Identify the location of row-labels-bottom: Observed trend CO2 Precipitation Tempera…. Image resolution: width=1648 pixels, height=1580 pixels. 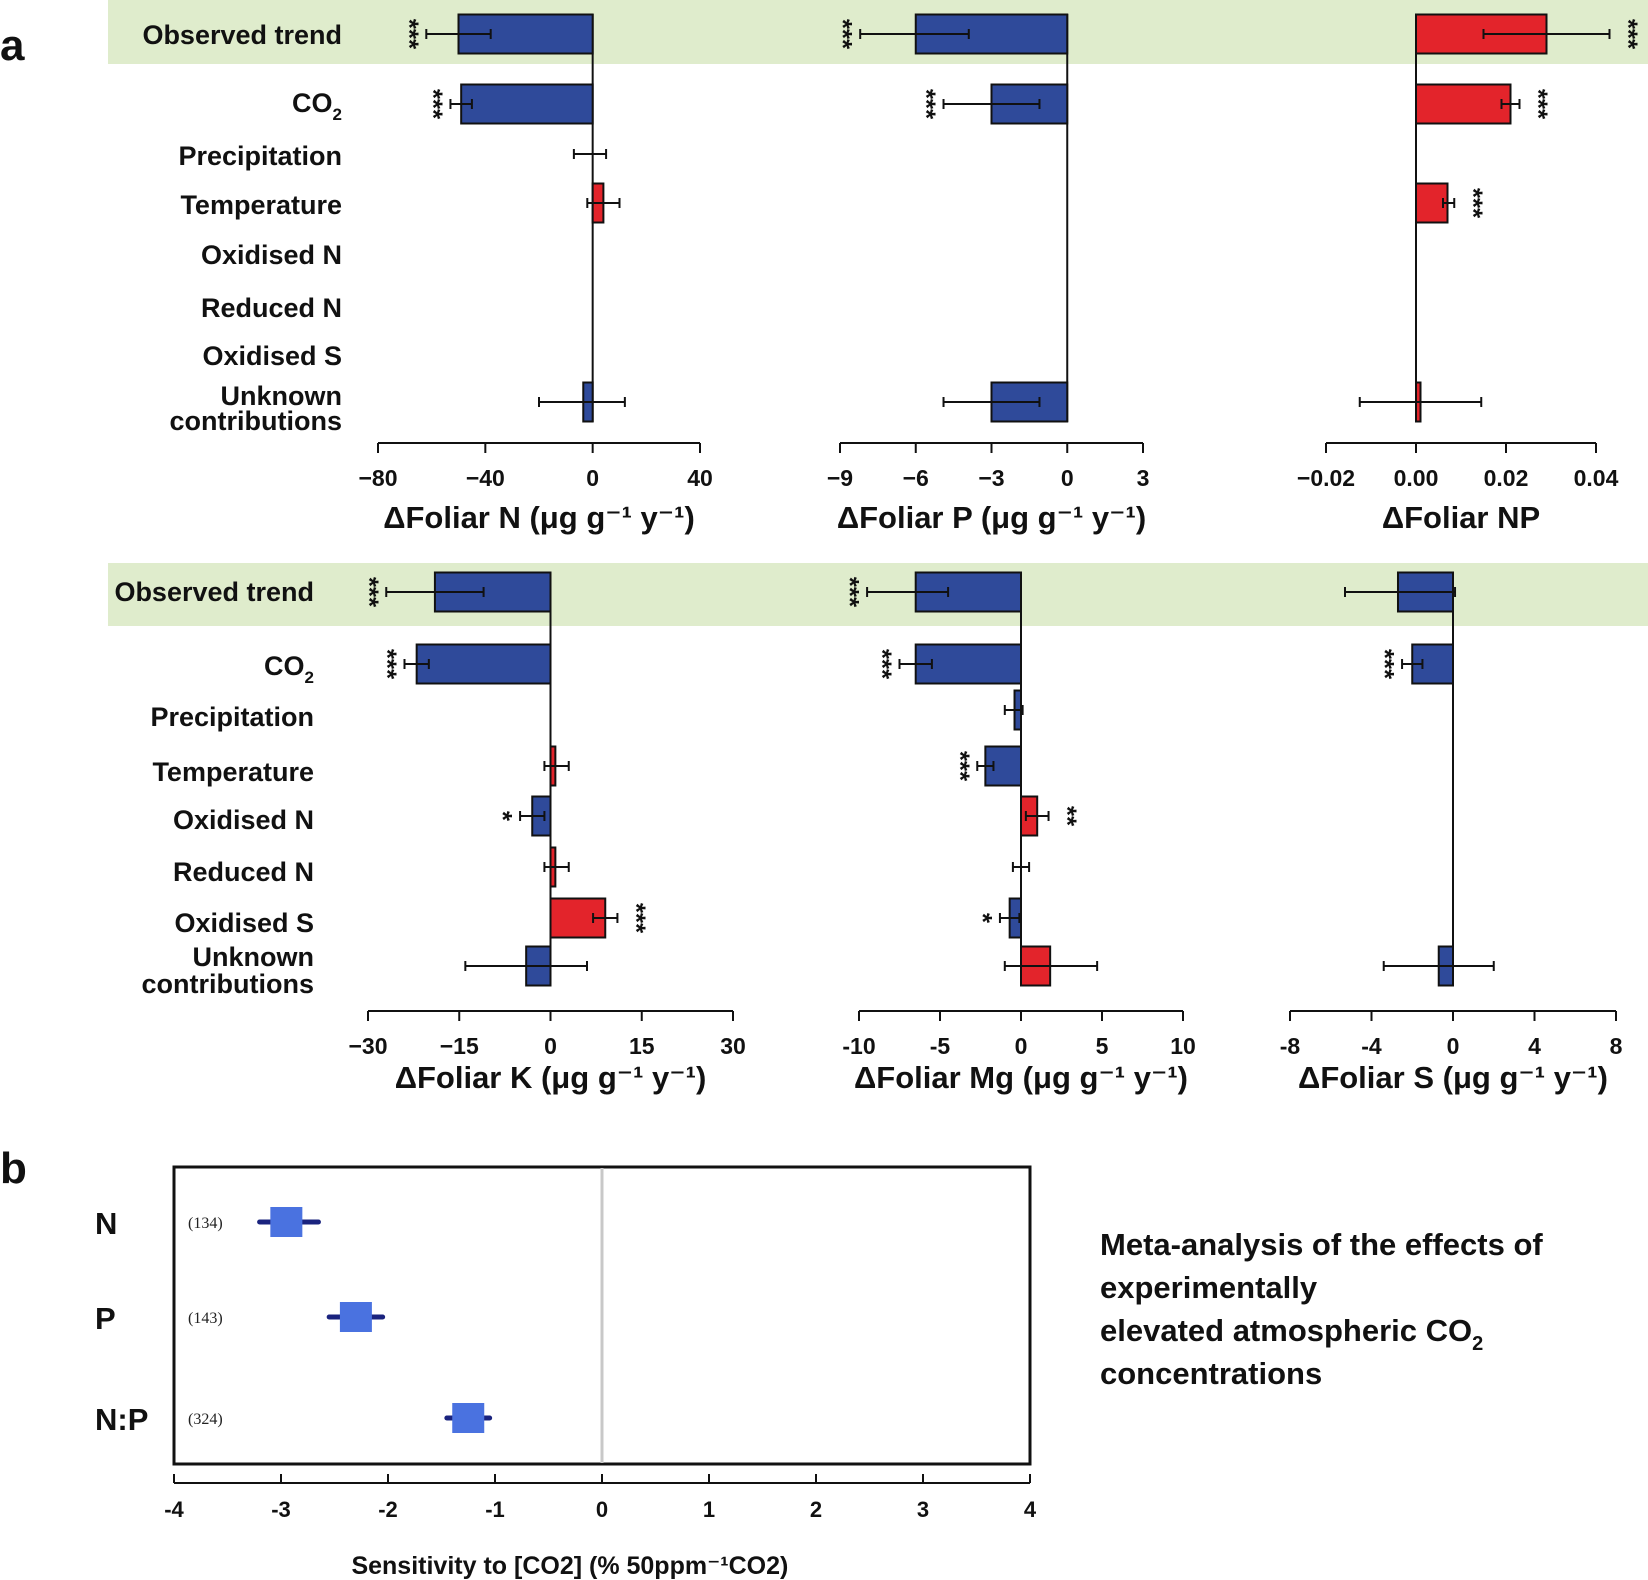
(214, 788).